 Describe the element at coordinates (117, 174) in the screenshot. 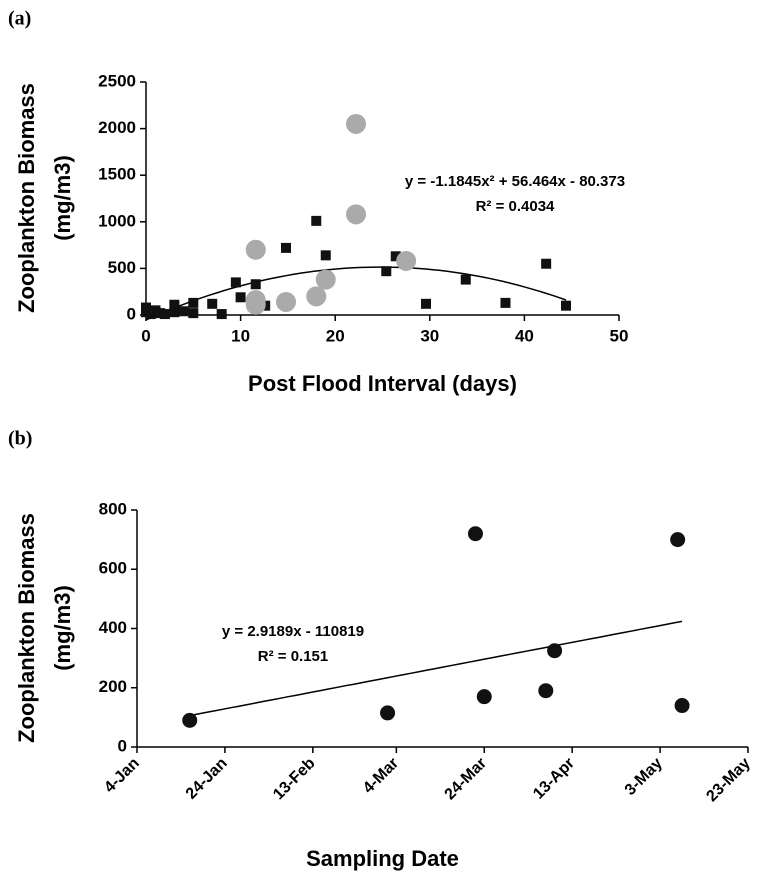

I see `y-tick-label: 1500` at that location.